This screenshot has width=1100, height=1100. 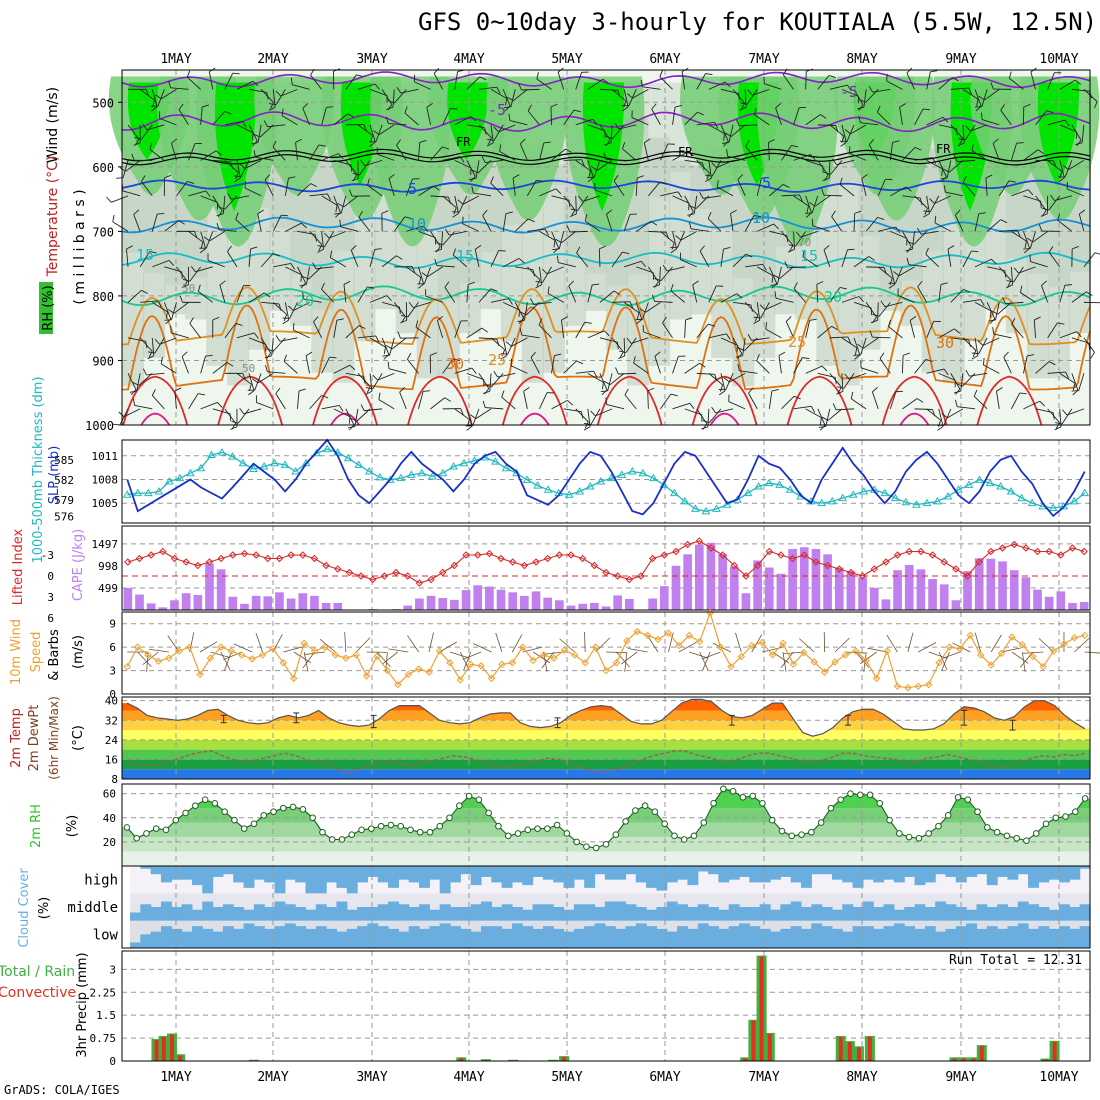 I want to click on wind10-axis-label-a: 10m Wind, so click(x=16, y=652).